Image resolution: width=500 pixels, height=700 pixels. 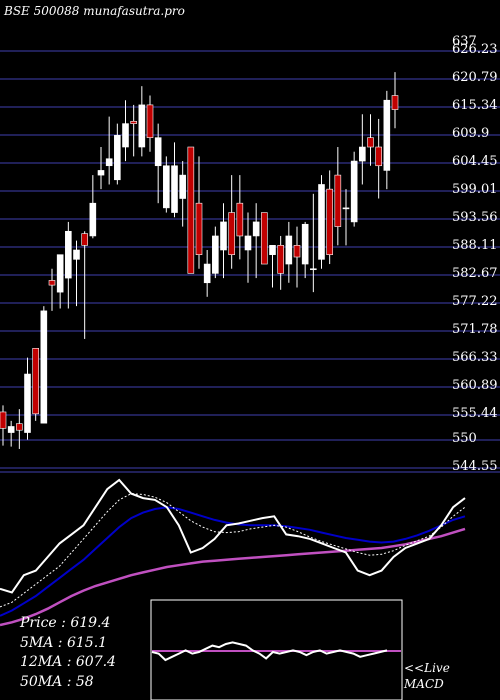 I want to click on macd-caption: <<Live MACD, so click(x=427, y=676).